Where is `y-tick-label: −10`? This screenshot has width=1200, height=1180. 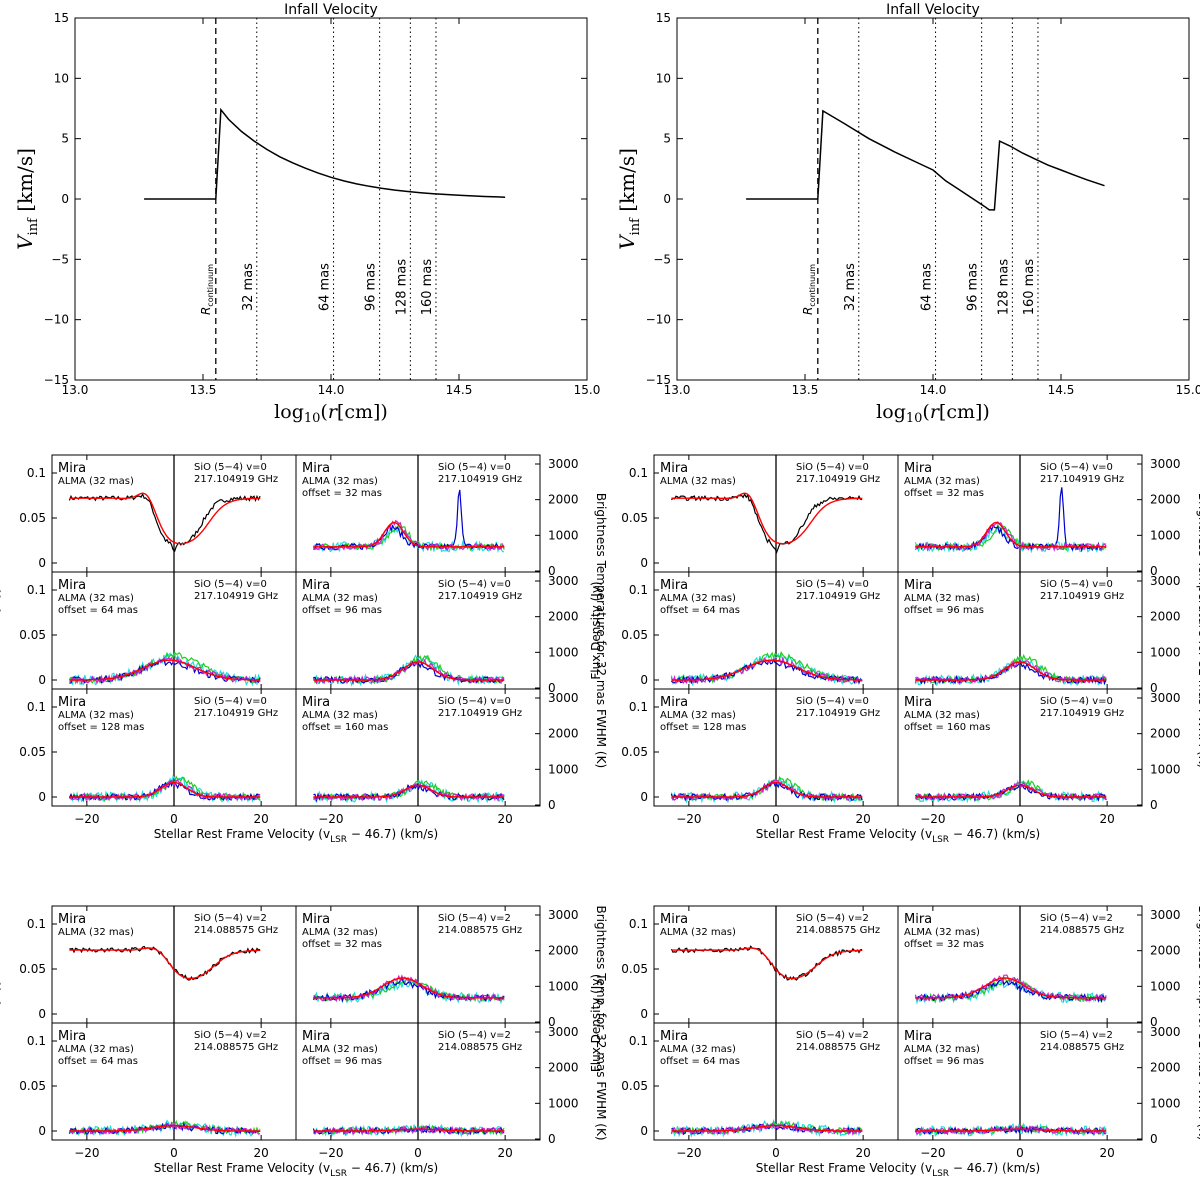
y-tick-label: −10 is located at coordinates (56, 320).